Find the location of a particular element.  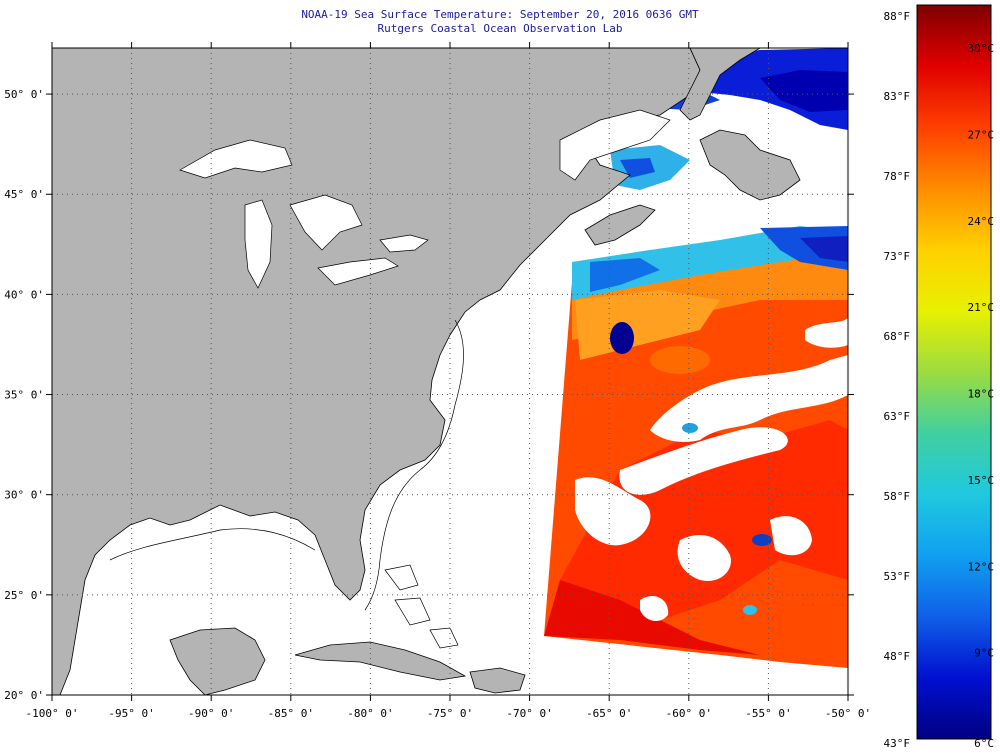

colorbar-c-label: 18°C is located at coordinates (981, 394).